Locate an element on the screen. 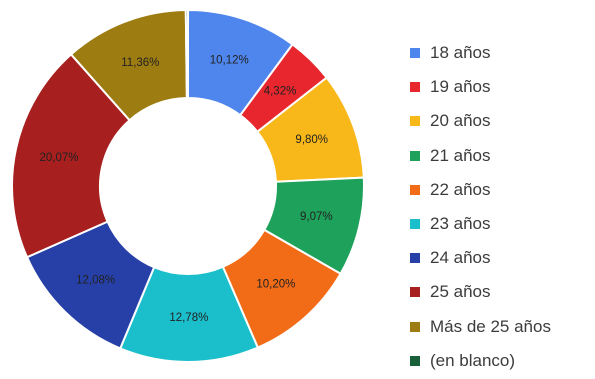  legend-label: 22 años is located at coordinates (460, 189).